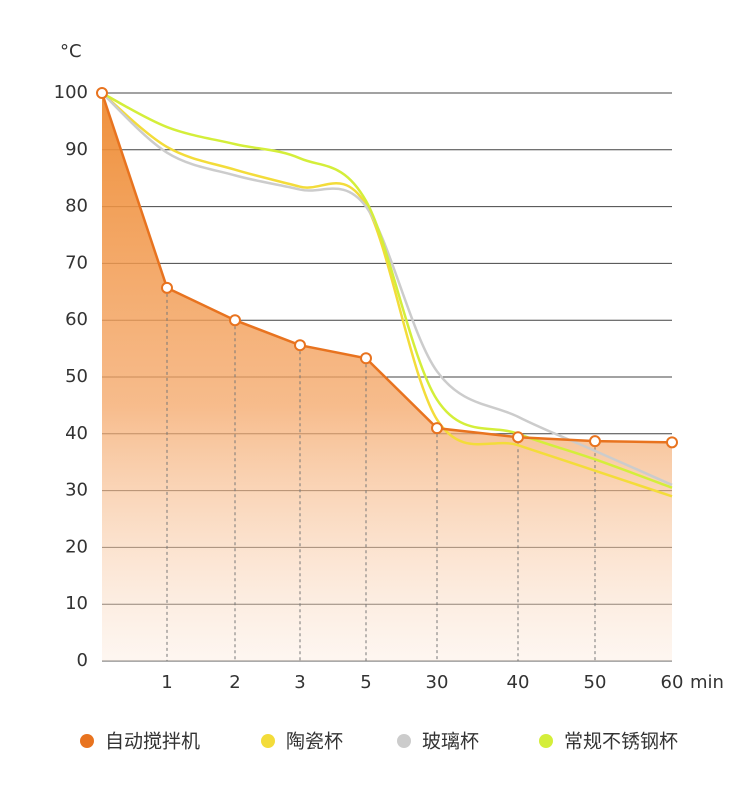 The image size is (750, 800). What do you see at coordinates (621, 742) in the screenshot?
I see `legend-label: 常规不锈钢杯` at bounding box center [621, 742].